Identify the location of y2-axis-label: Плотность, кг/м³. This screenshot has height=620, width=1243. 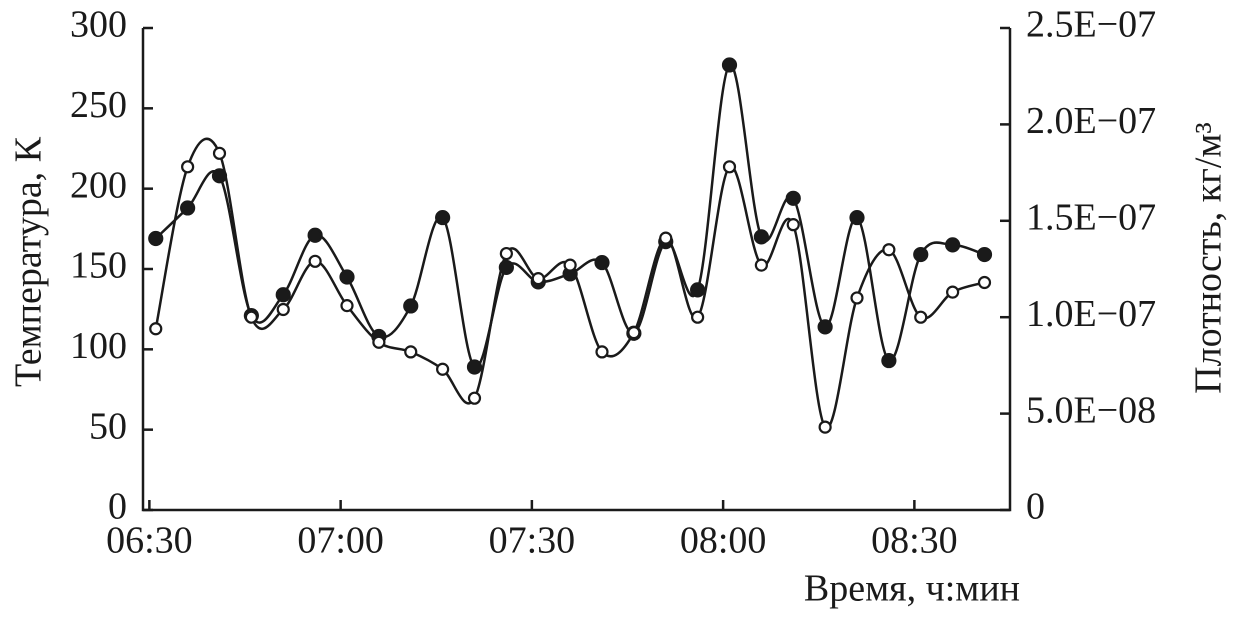
(1209, 258).